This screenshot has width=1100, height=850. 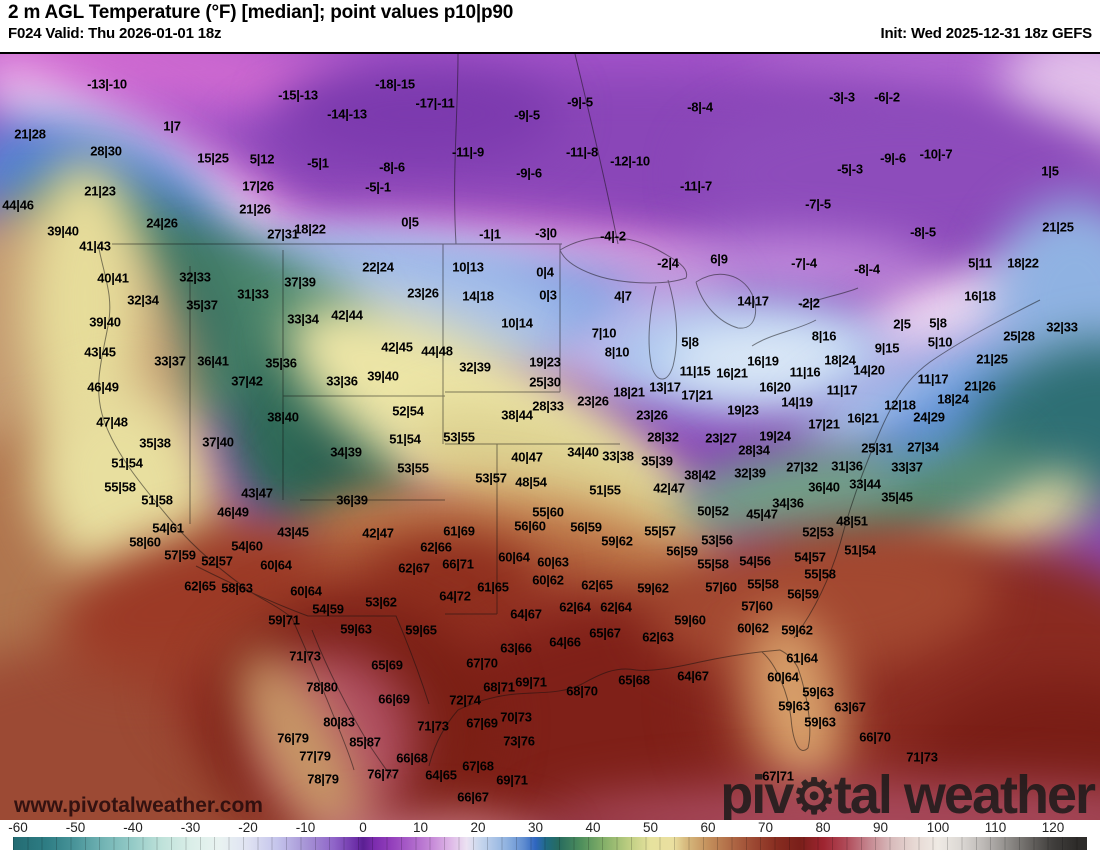 I want to click on station-value: 0|3, so click(x=548, y=295).